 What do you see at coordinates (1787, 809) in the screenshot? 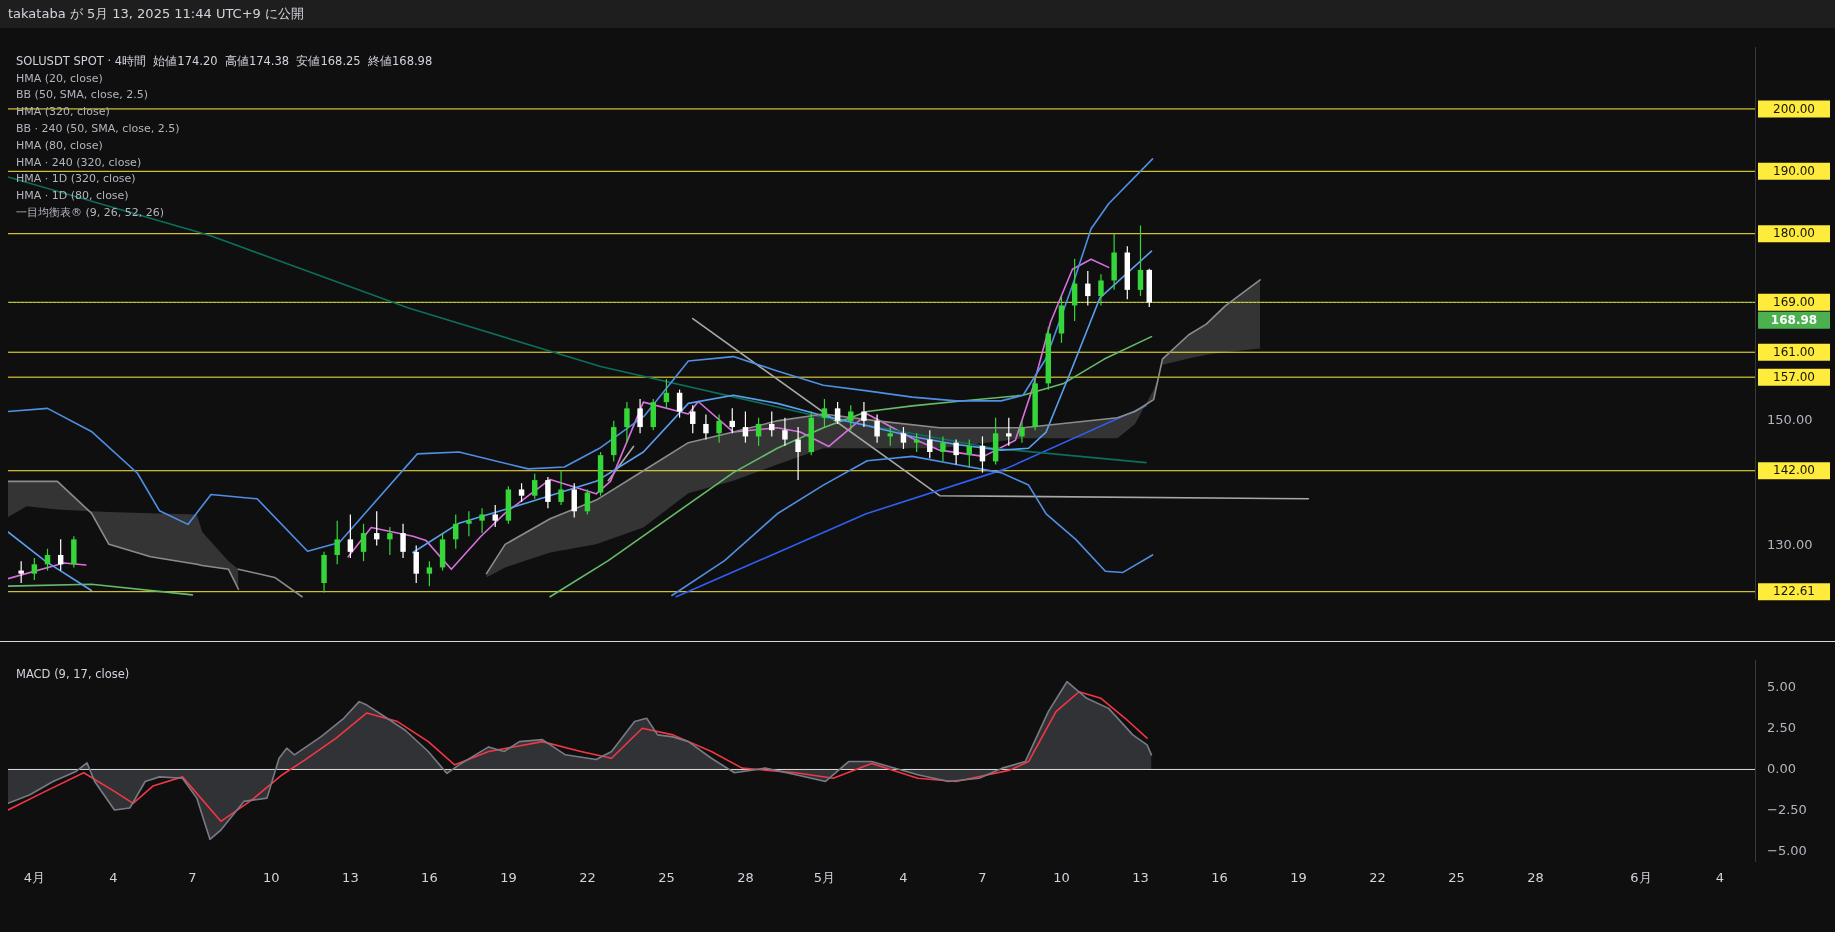
I see `y-tick-label: −2.50` at bounding box center [1787, 809].